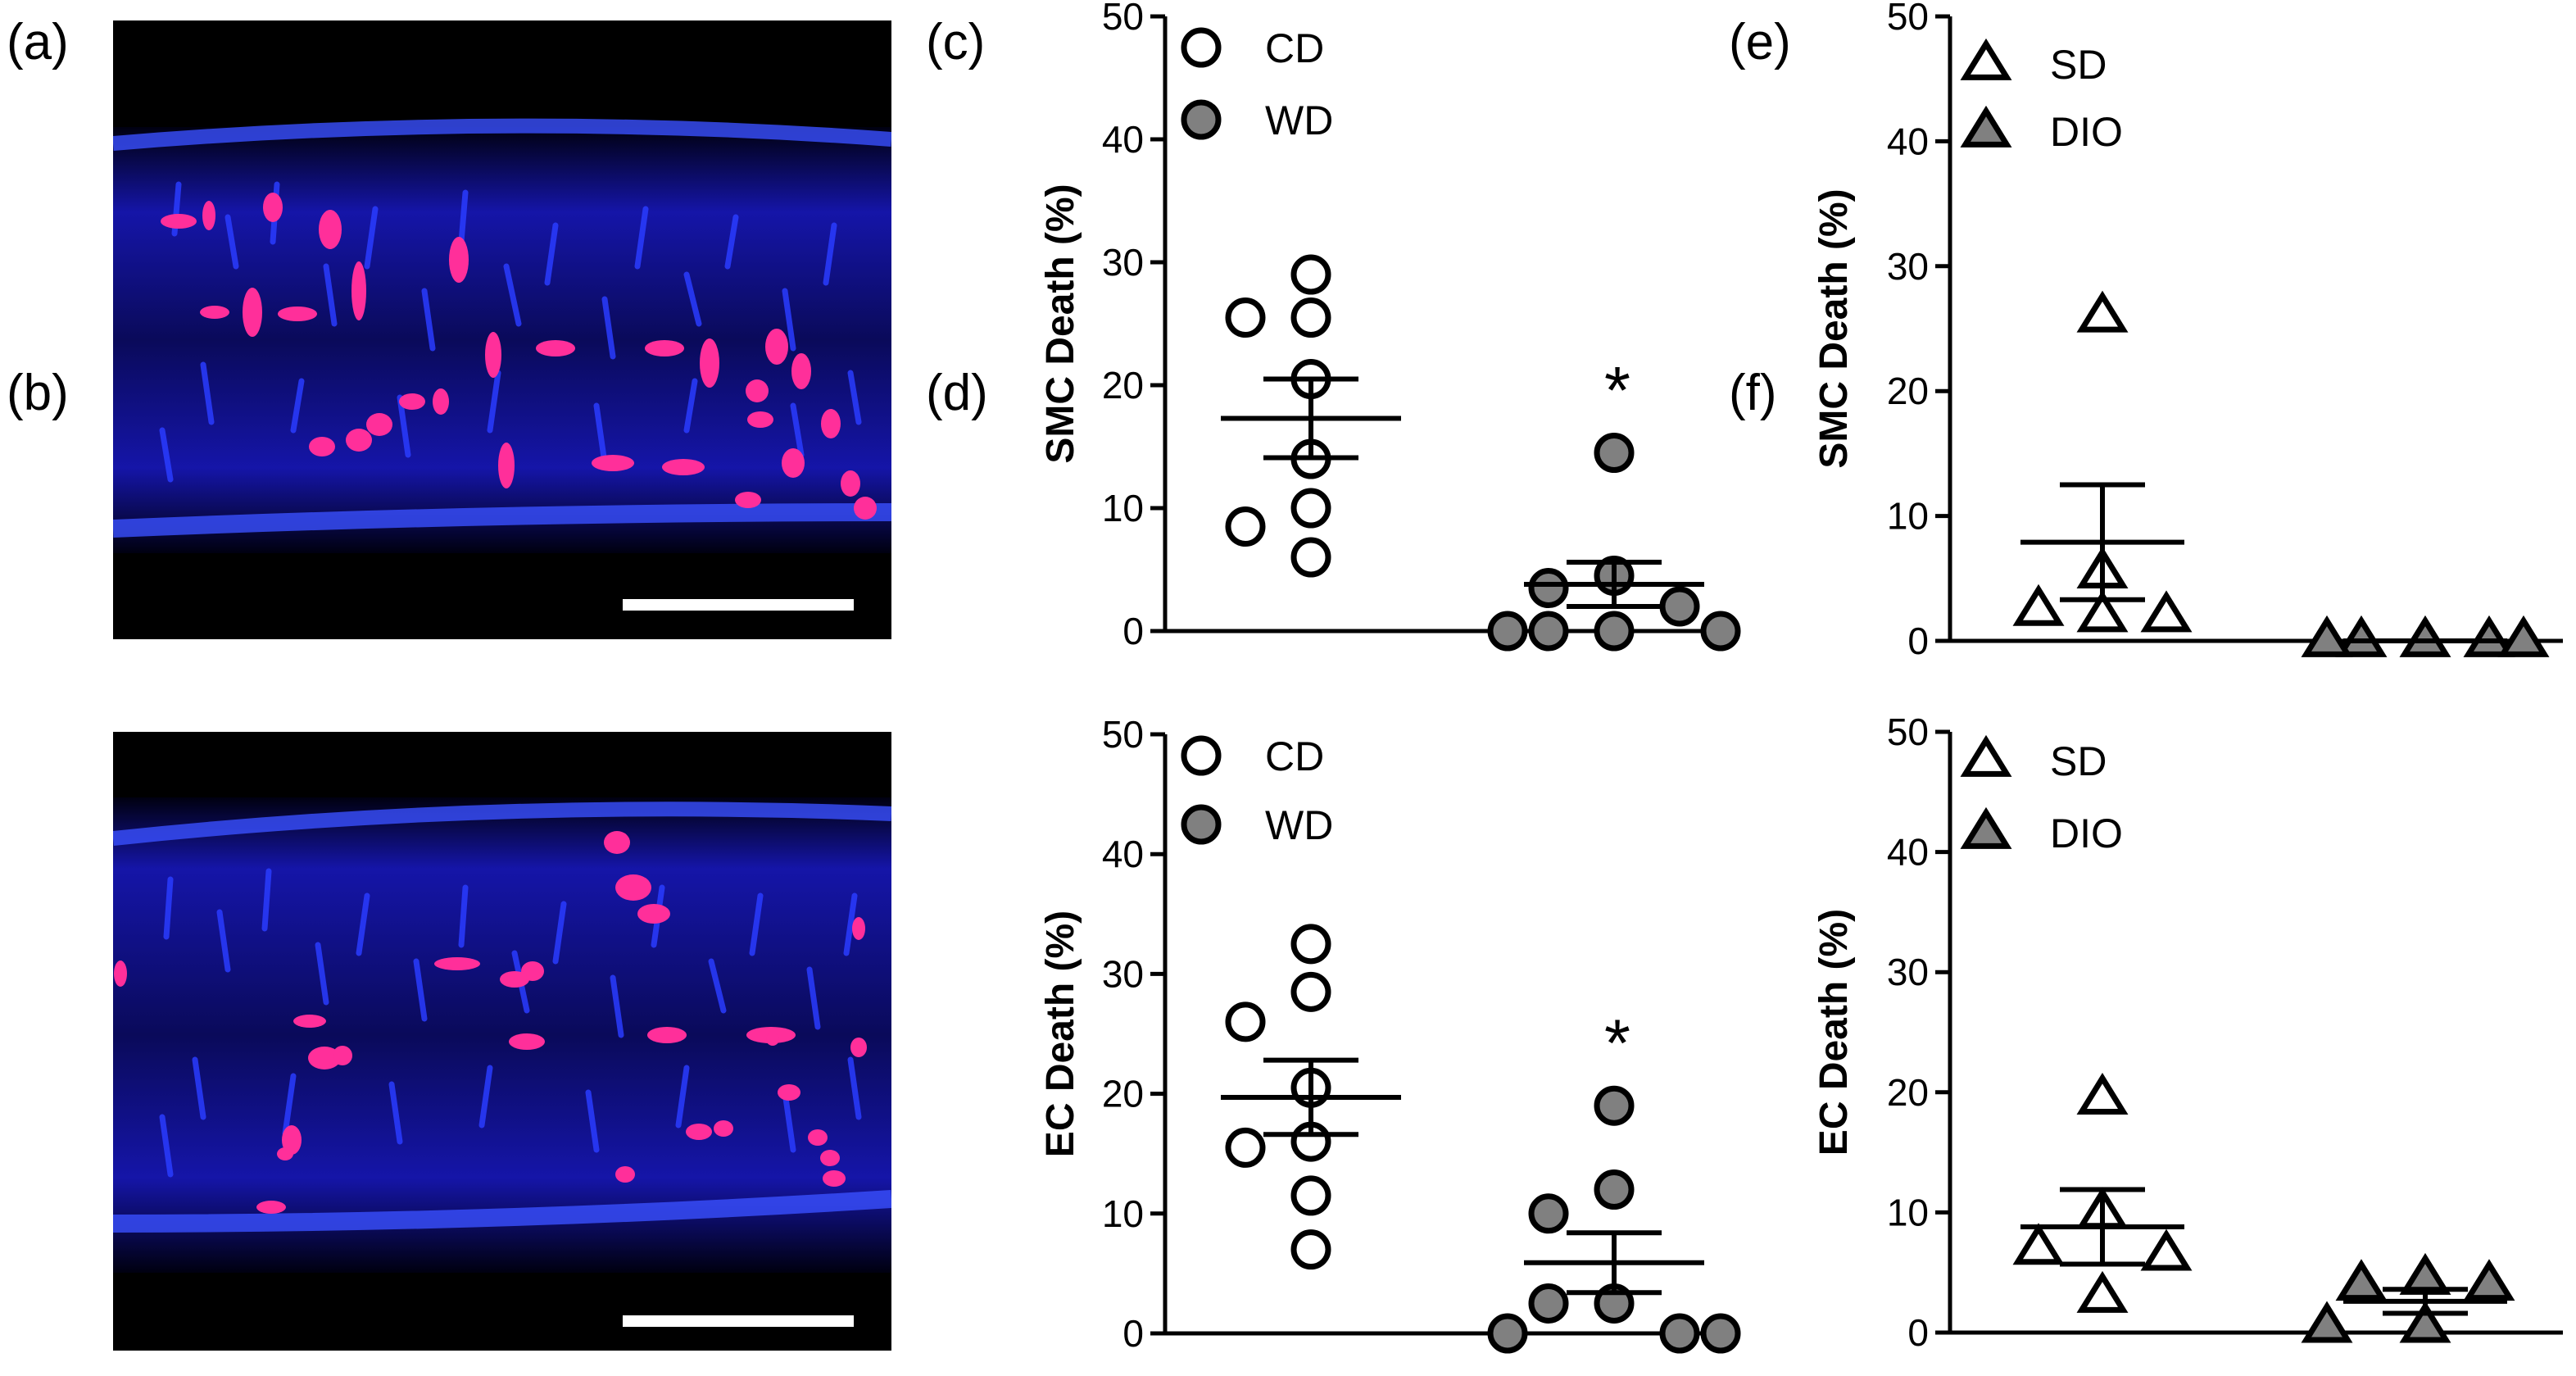 The height and width of the screenshot is (1376, 2576). I want to click on microscopy-image-b, so click(502, 1041).